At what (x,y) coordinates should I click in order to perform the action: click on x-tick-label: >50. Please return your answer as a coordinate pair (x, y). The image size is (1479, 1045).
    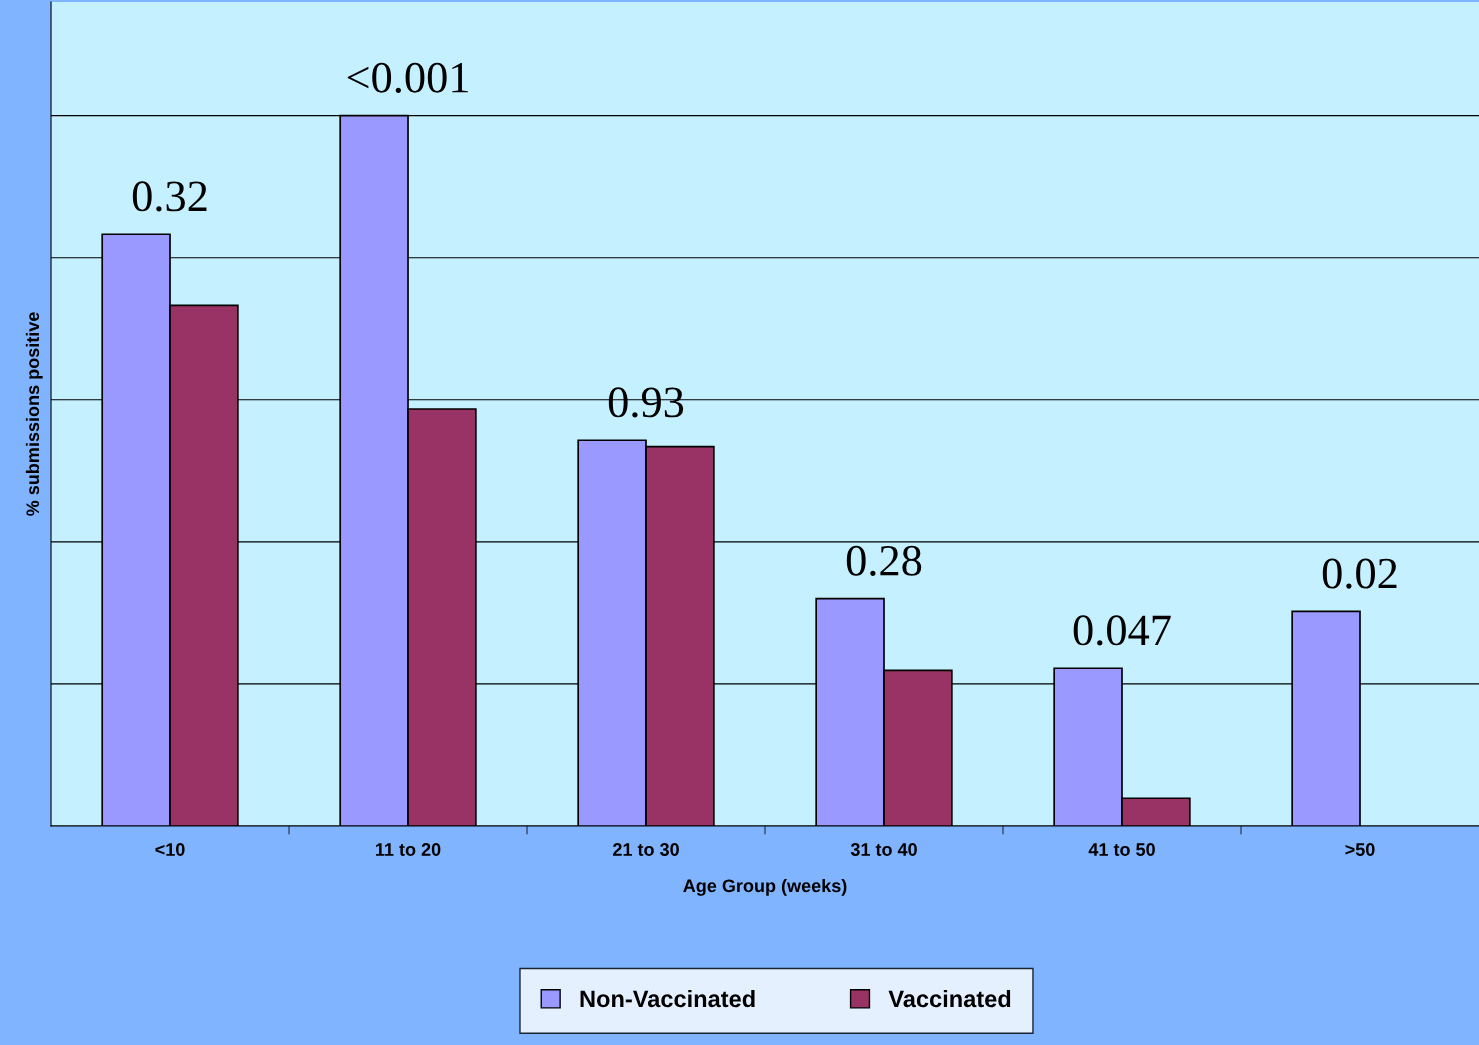
    Looking at the image, I should click on (1360, 849).